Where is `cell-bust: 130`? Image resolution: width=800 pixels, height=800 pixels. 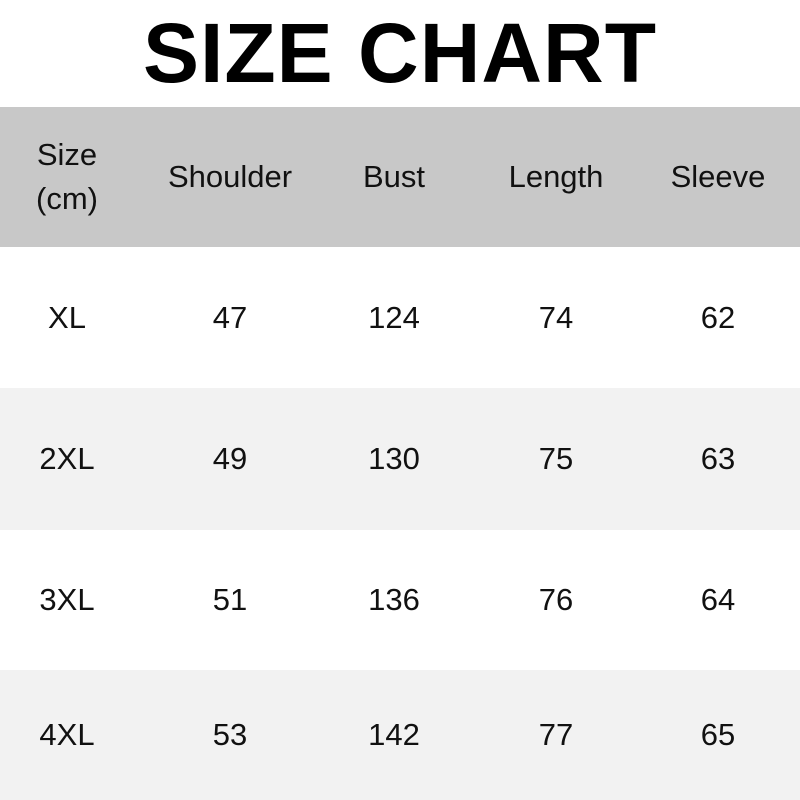
cell-bust: 130 is located at coordinates (394, 458).